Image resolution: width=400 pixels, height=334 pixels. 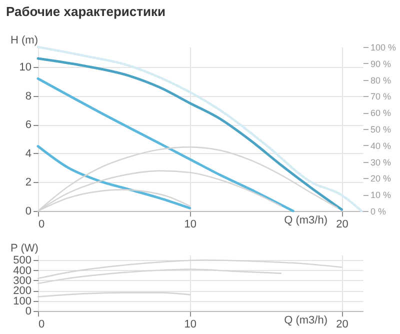 What do you see at coordinates (381, 145) in the screenshot?
I see `y2-tick-label: 40 %` at bounding box center [381, 145].